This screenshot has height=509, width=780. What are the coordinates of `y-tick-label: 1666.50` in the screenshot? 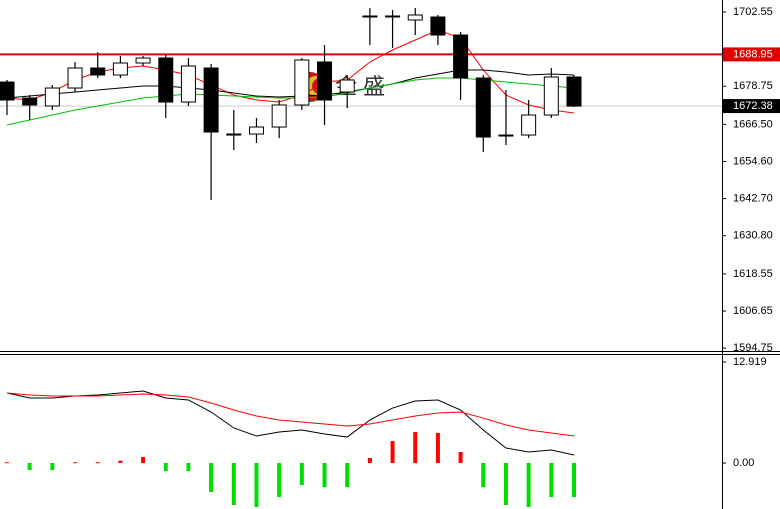 It's located at (753, 124).